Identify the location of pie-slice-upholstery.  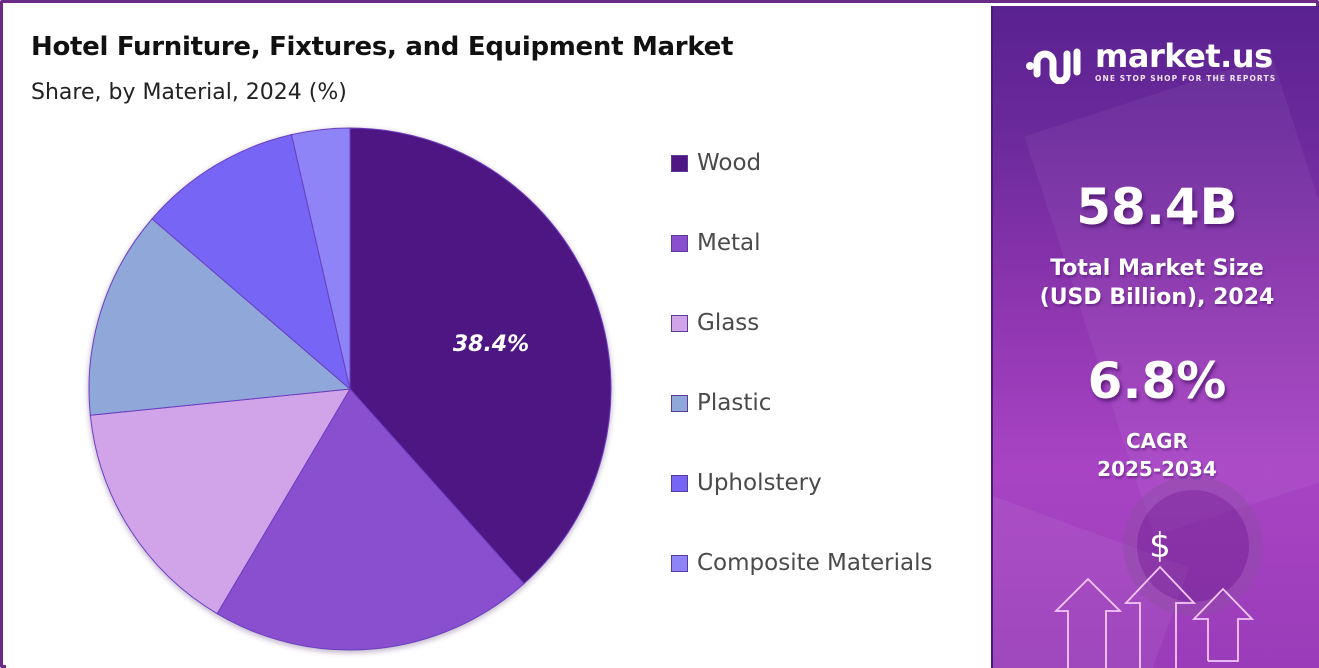
(251, 262).